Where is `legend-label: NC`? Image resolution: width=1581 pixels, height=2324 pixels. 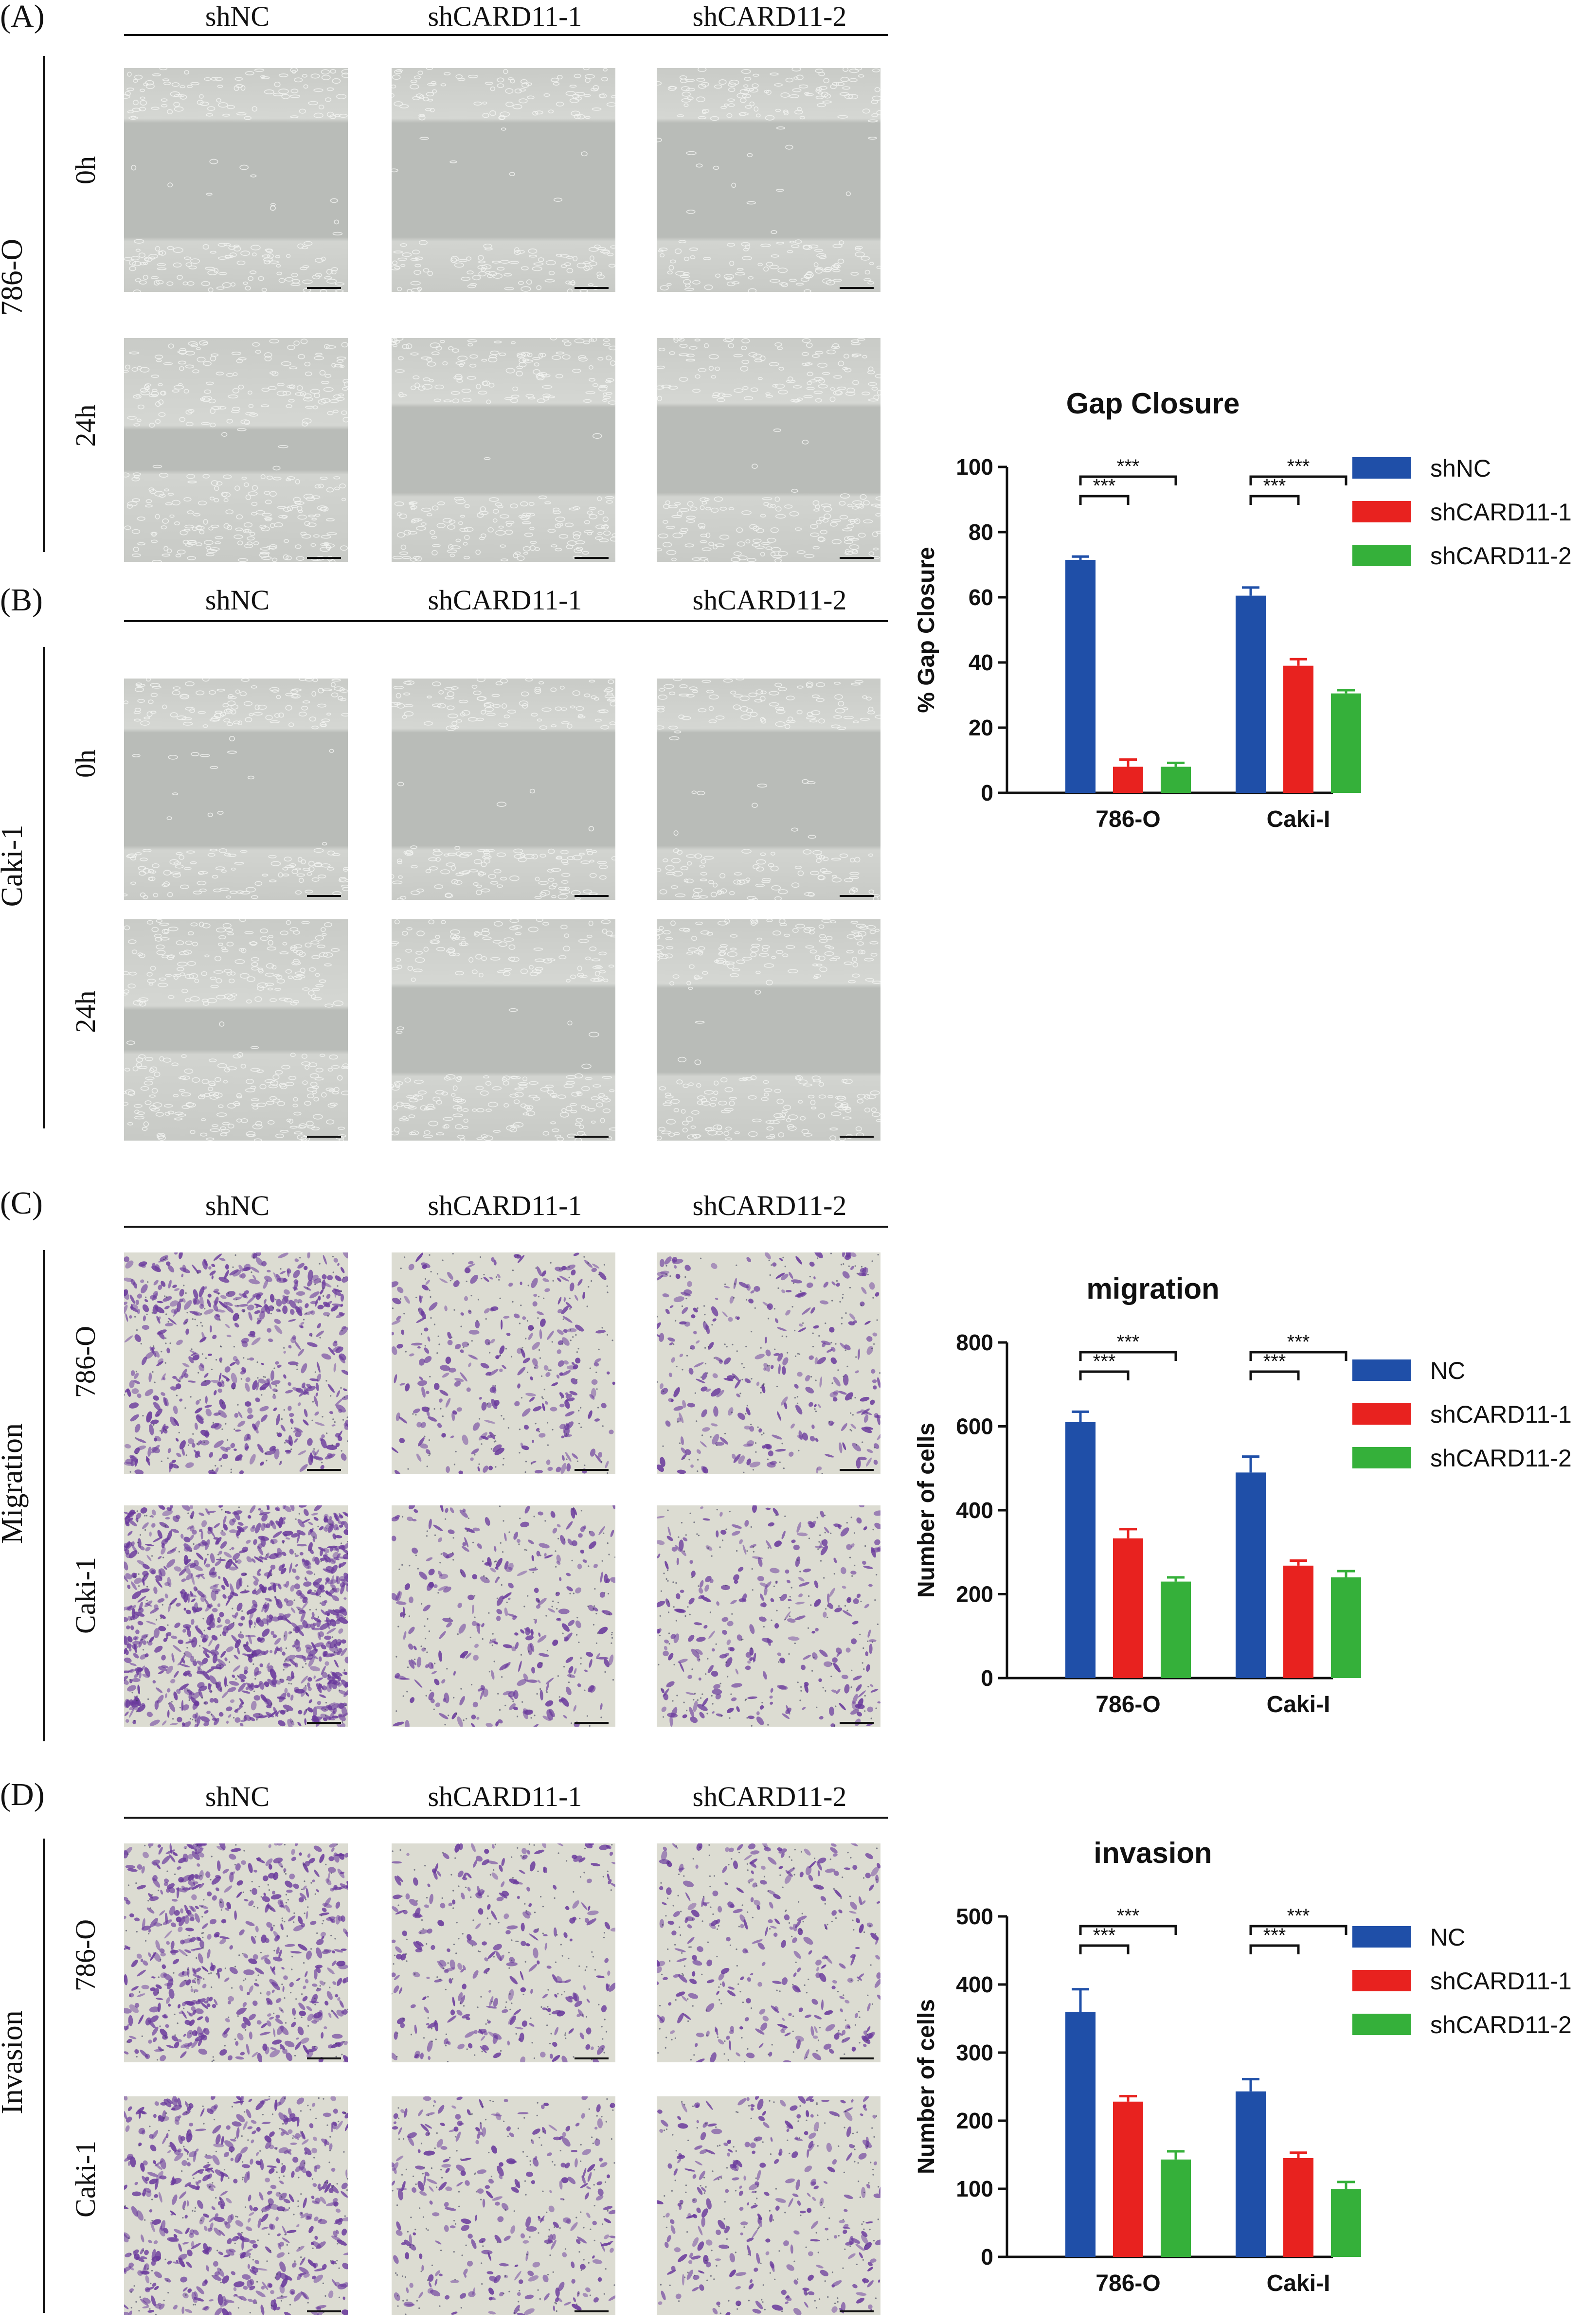
legend-label: NC is located at coordinates (1447, 1937).